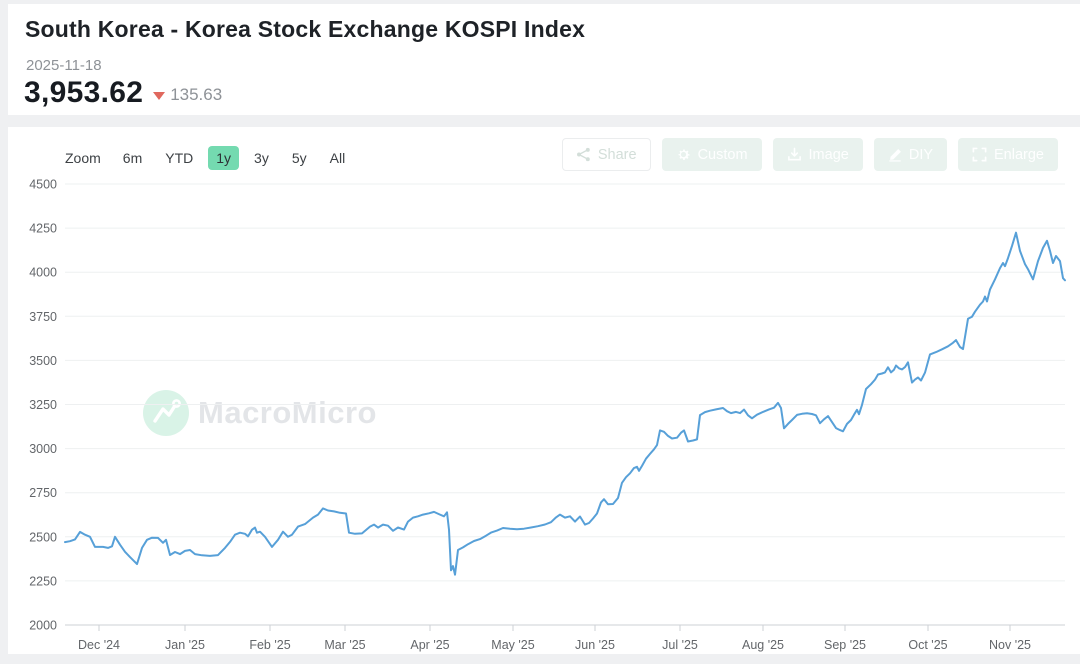  What do you see at coordinates (979, 154) in the screenshot?
I see `expand-icon` at bounding box center [979, 154].